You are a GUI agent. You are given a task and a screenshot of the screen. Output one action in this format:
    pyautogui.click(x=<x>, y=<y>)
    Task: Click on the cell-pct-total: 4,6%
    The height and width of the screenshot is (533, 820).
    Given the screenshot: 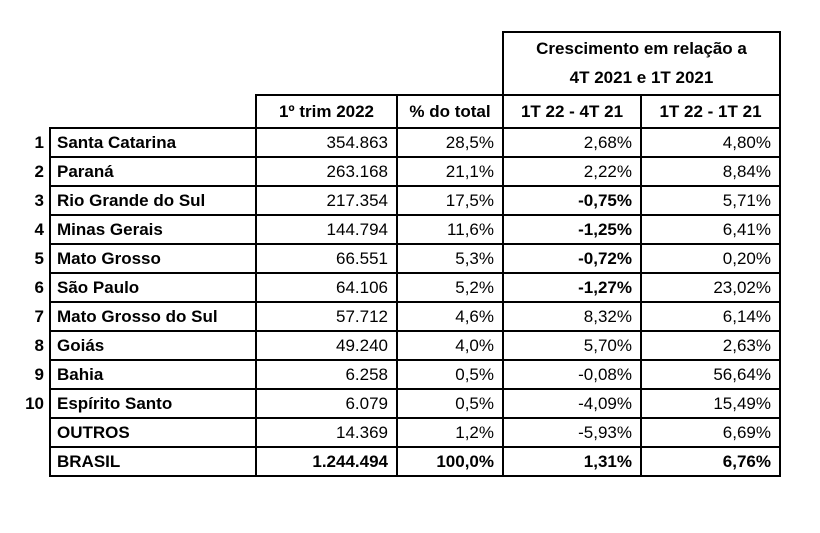 What is the action you would take?
    pyautogui.click(x=450, y=316)
    